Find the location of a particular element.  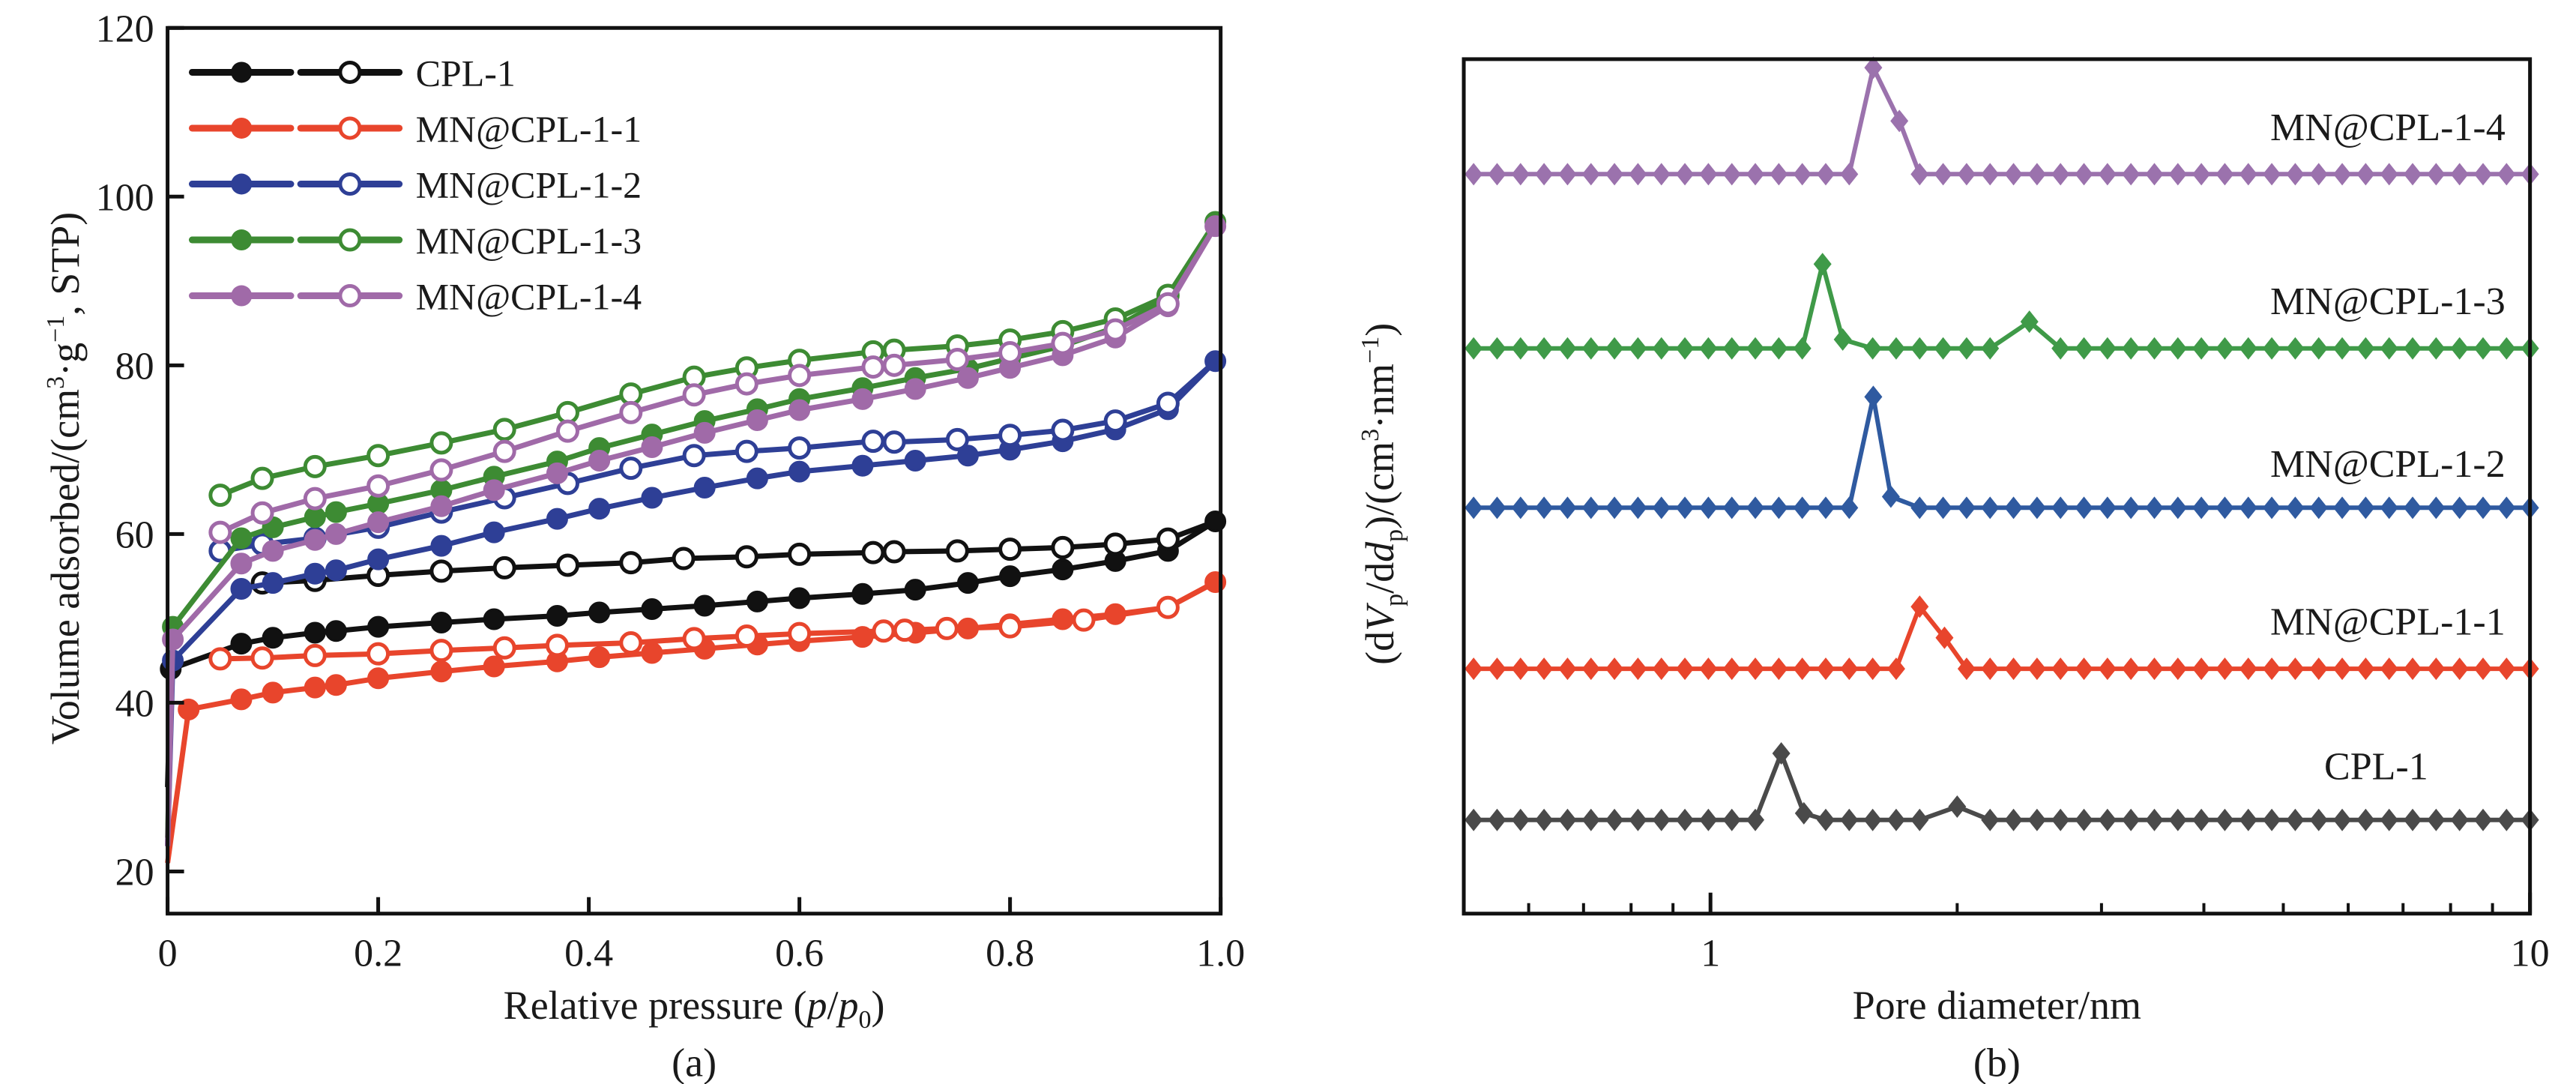

panel-b-x-axis-title: Pore diameter/nm is located at coordinates (1997, 1005).